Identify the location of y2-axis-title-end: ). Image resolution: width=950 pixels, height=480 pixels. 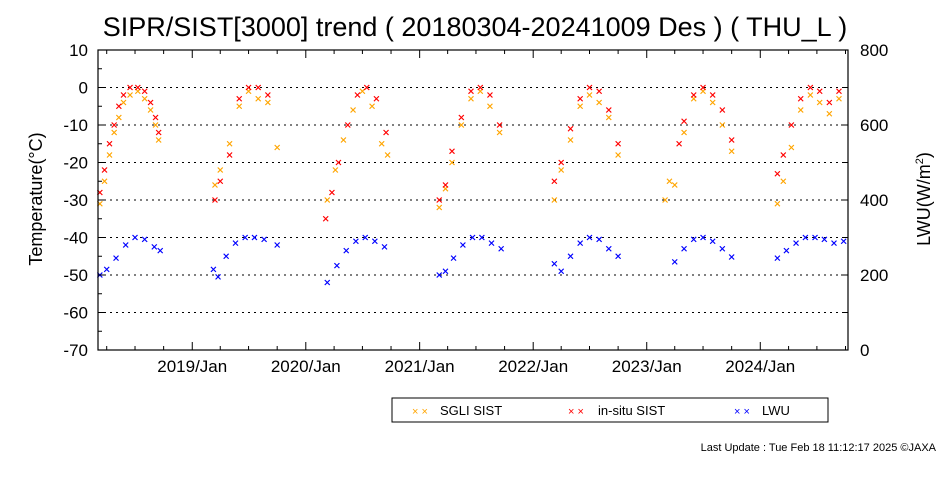
(924, 155).